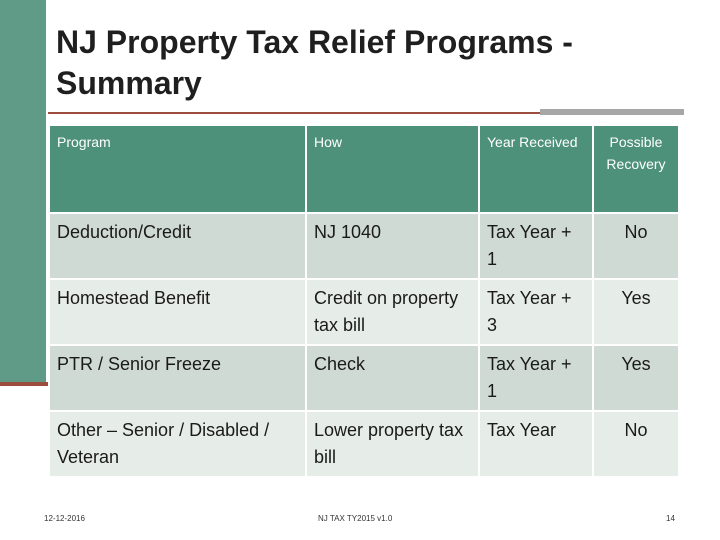 This screenshot has width=720, height=540. I want to click on cell-program: Deduction/Credit, so click(177, 246).